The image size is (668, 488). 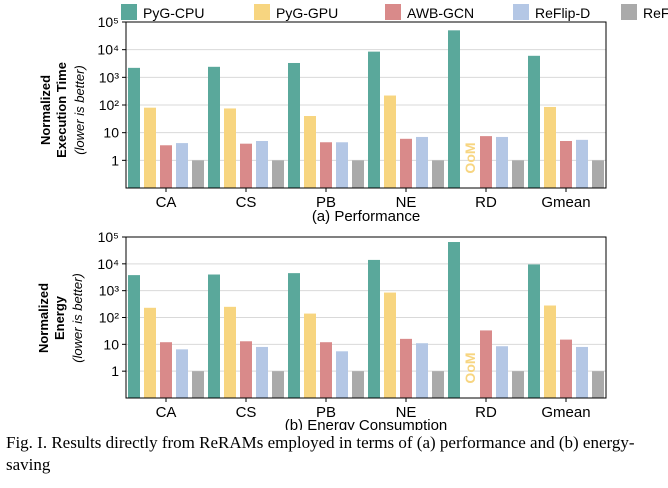 What do you see at coordinates (115, 371) in the screenshot?
I see `y-tick-label: 1` at bounding box center [115, 371].